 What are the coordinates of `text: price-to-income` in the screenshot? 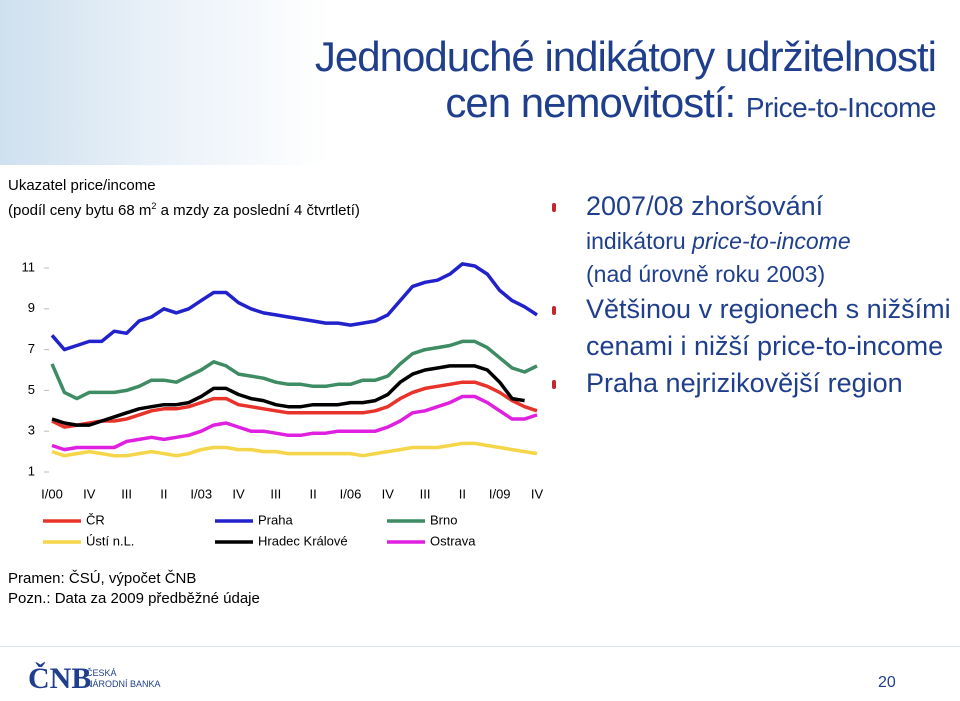 It's located at (771, 241).